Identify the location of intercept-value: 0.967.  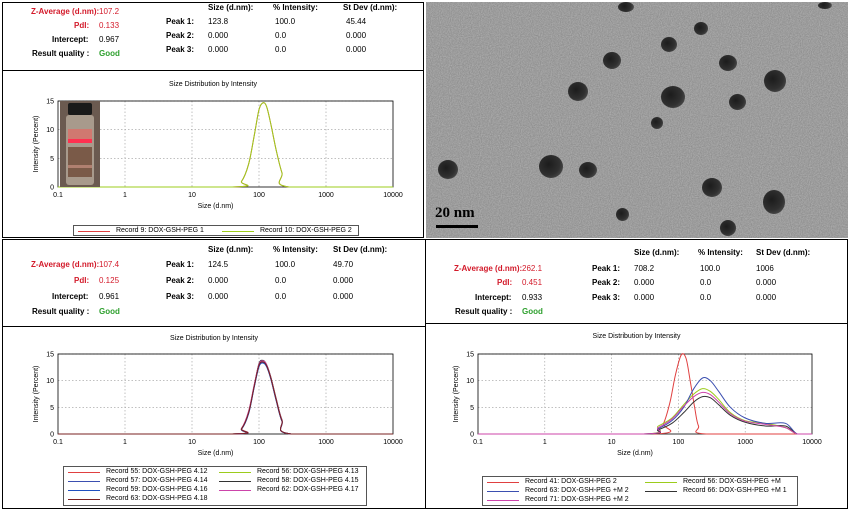
(109, 39).